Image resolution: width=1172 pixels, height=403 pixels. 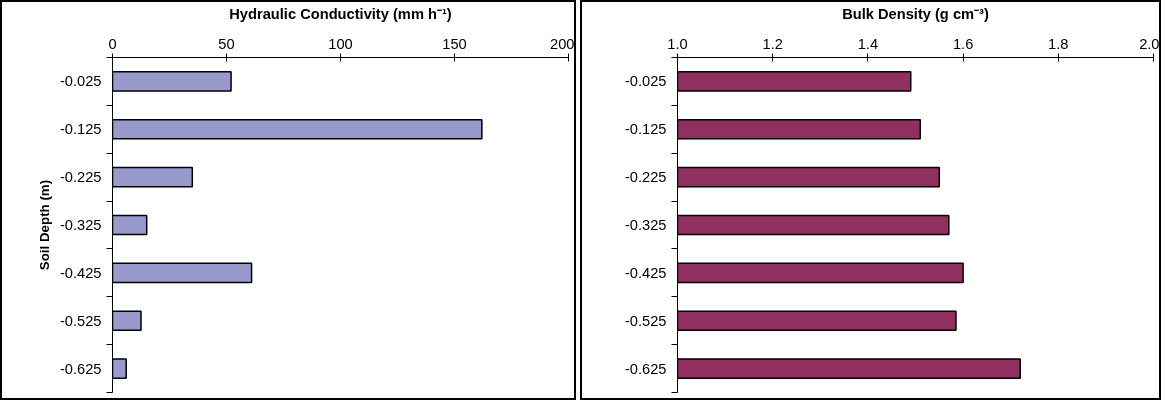 I want to click on x-tick-label: 1.8, so click(x=1058, y=43).